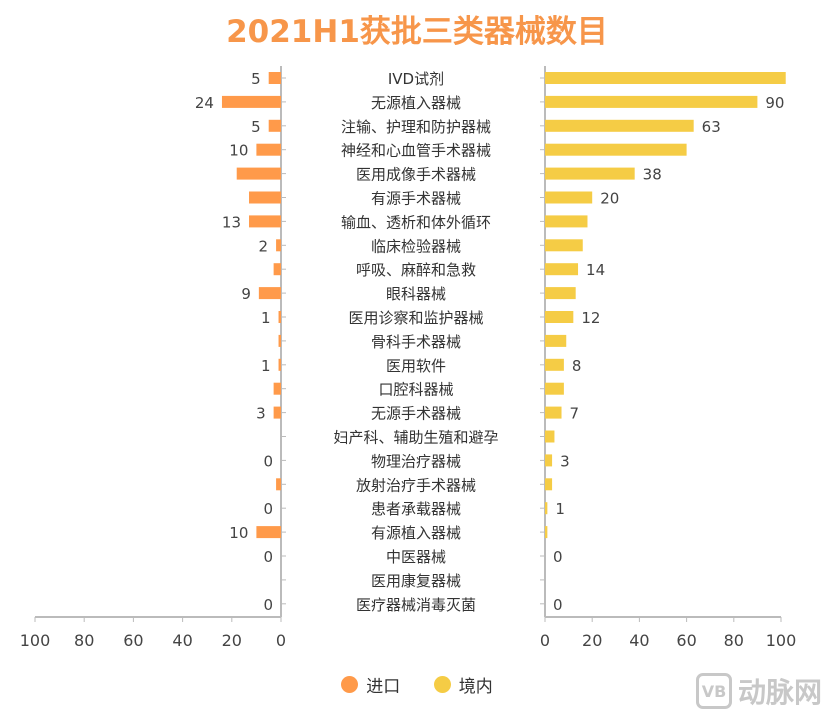 The width and height of the screenshot is (834, 719). What do you see at coordinates (416, 366) in the screenshot?
I see `category-label: 医用软件` at bounding box center [416, 366].